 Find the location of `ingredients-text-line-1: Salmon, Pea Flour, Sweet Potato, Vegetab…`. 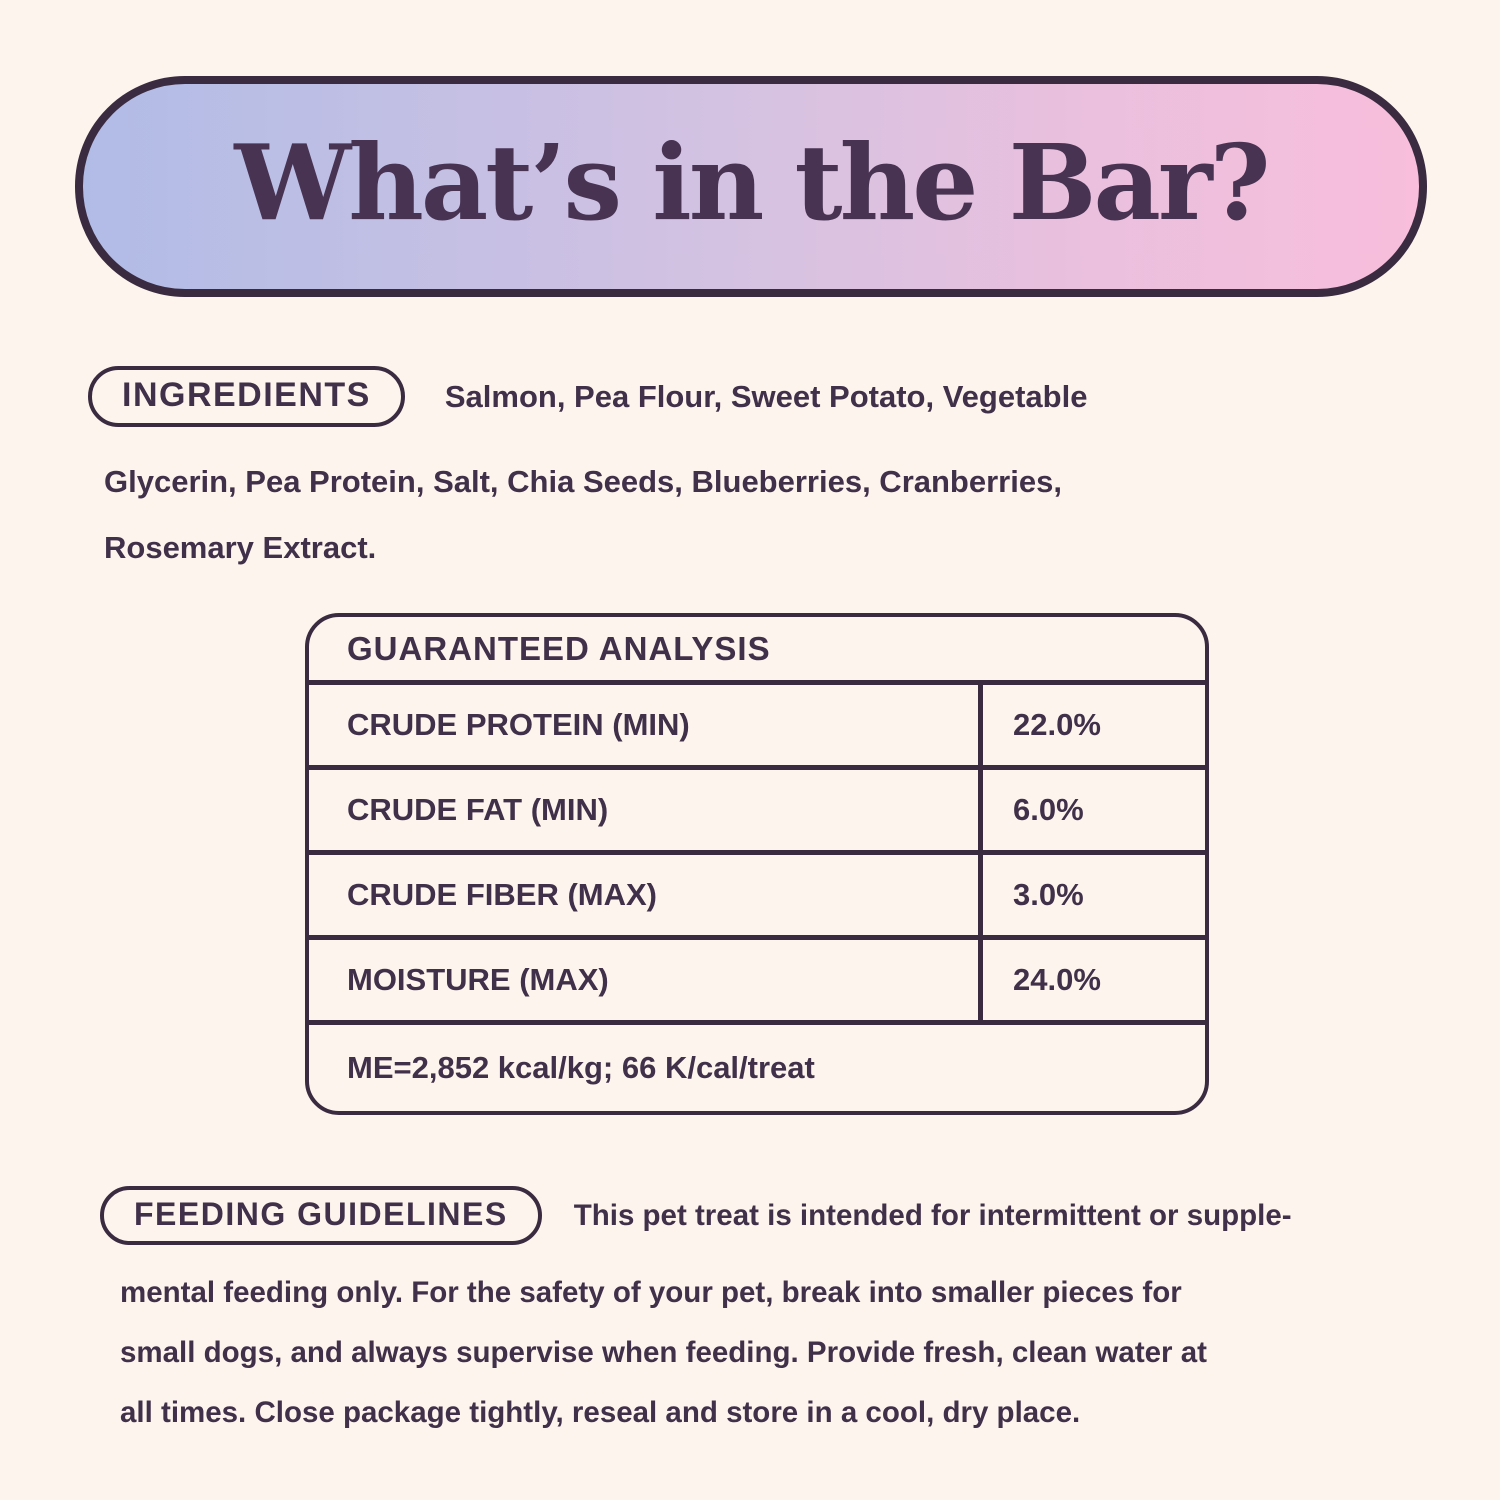

ingredients-text-line-1: Salmon, Pea Flour, Sweet Potato, Vegetab… is located at coordinates (766, 396).